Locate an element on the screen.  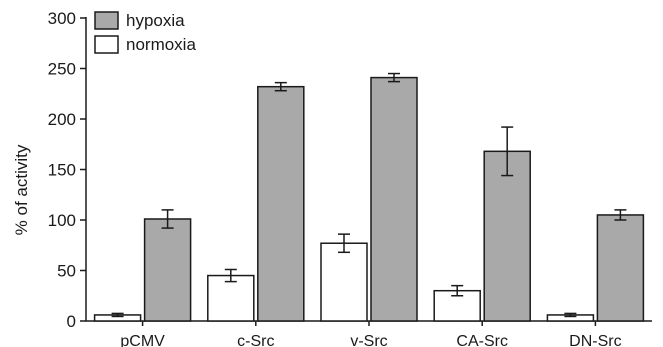
legend-swatch-normoxia is located at coordinates (106, 44).